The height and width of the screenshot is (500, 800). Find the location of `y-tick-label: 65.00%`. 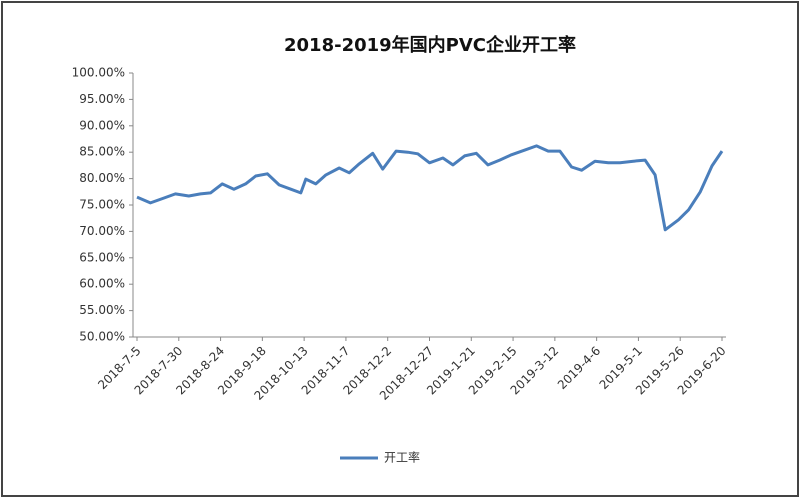

y-tick-label: 65.00% is located at coordinates (102, 257).